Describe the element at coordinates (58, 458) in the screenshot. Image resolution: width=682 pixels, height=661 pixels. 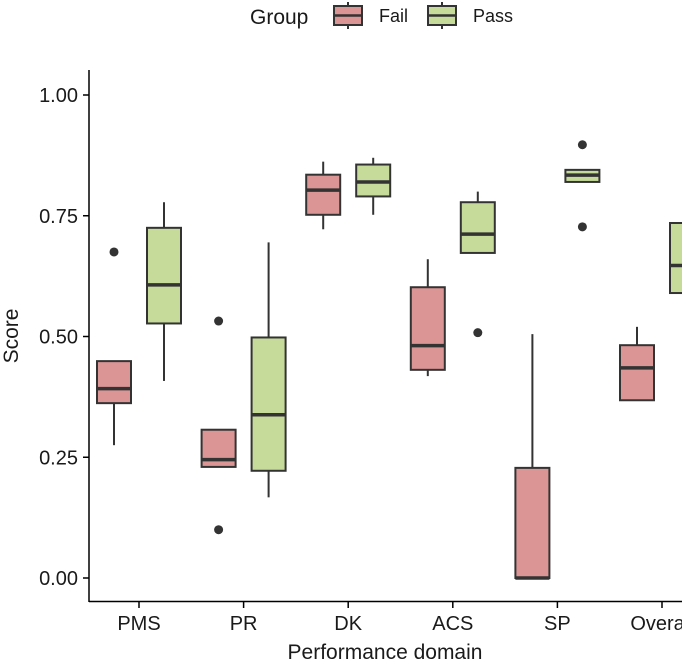
I see `y-tick-label-1: 0.25` at that location.